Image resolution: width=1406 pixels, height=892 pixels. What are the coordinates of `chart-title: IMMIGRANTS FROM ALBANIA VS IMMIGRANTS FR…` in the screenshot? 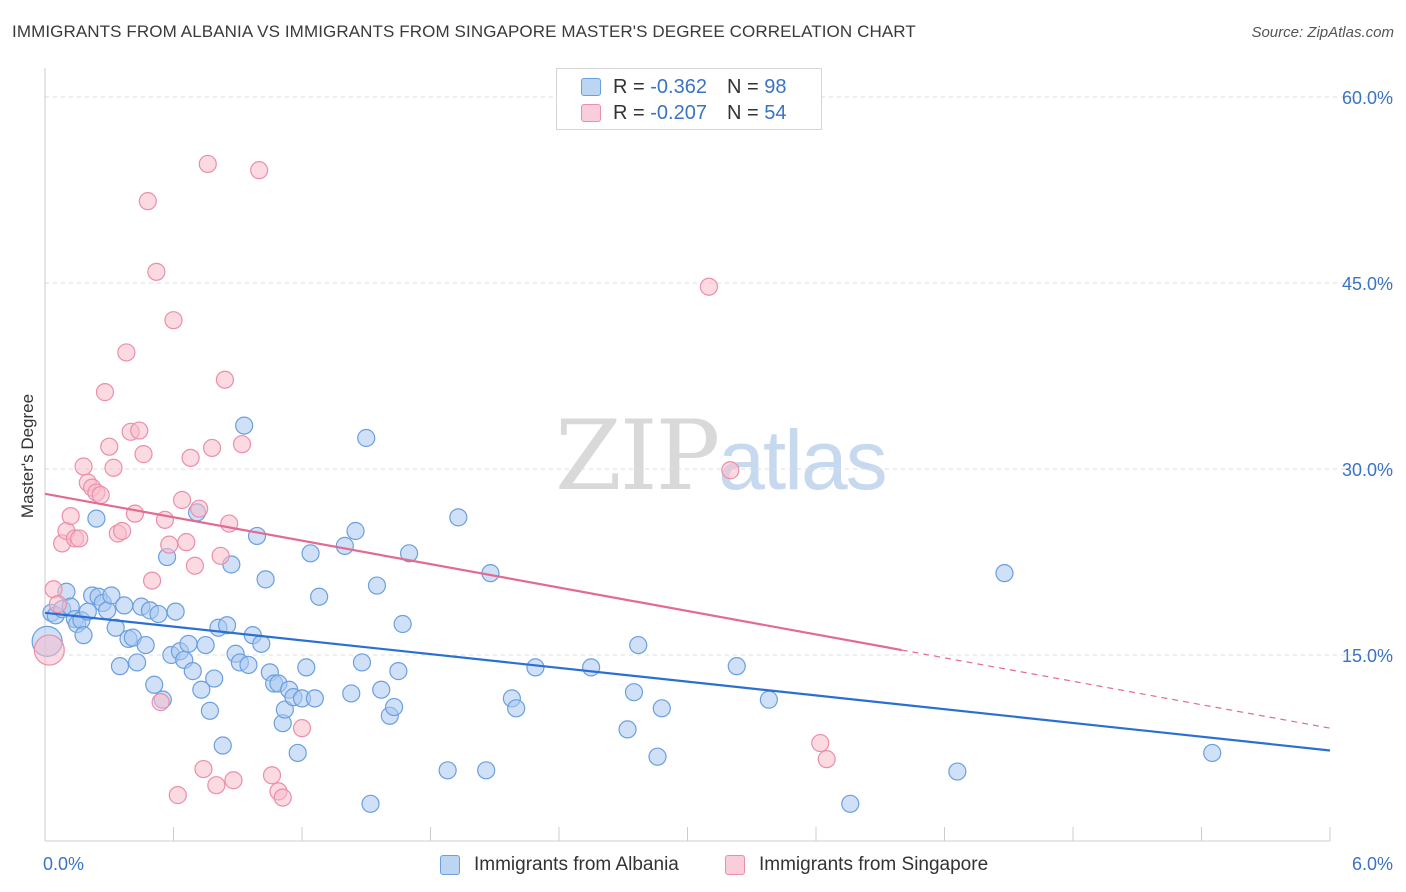 It's located at (464, 31).